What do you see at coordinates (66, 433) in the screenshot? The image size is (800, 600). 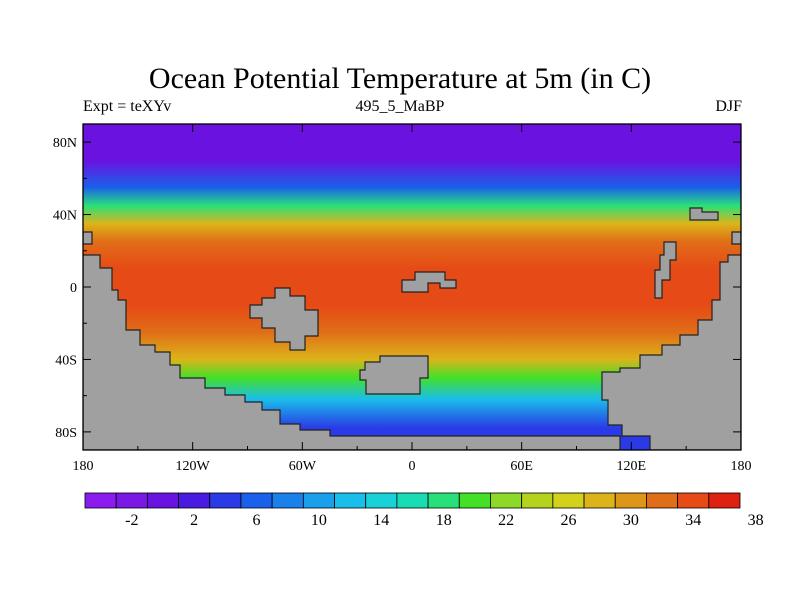 I see `lat-tick-label: 80S` at bounding box center [66, 433].